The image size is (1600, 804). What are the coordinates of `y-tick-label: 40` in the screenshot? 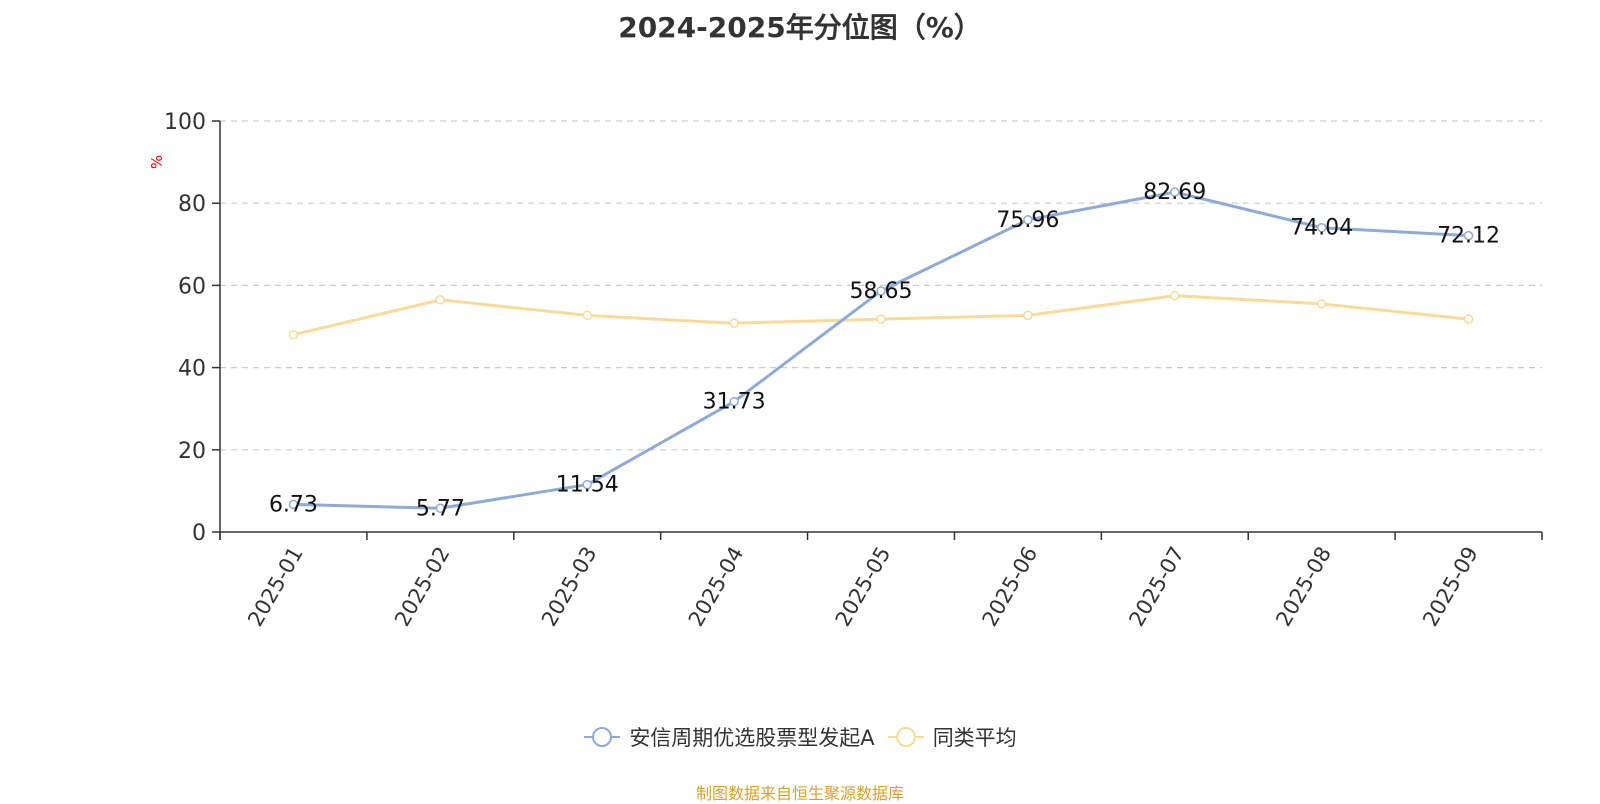 It's located at (192, 369).